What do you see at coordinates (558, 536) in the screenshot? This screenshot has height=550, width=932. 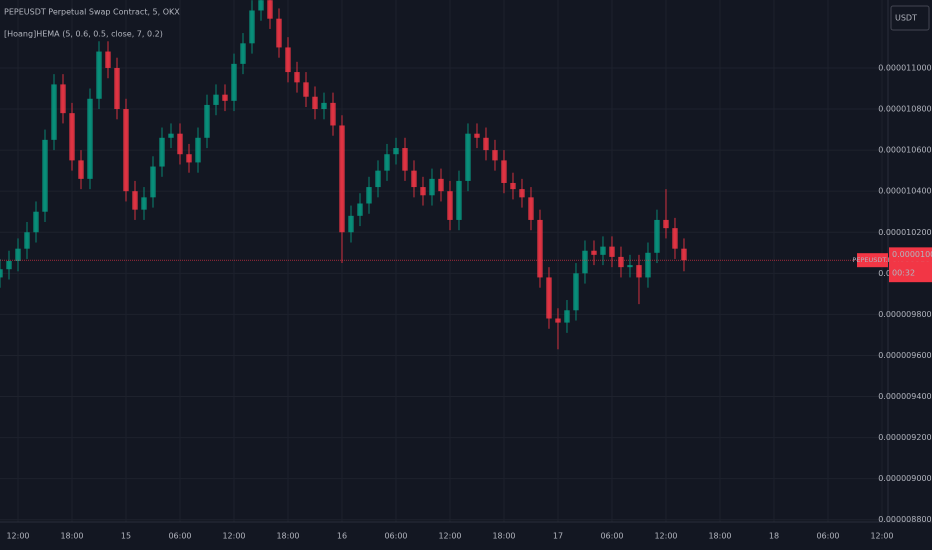 I see `x-tick-label: 17` at bounding box center [558, 536].